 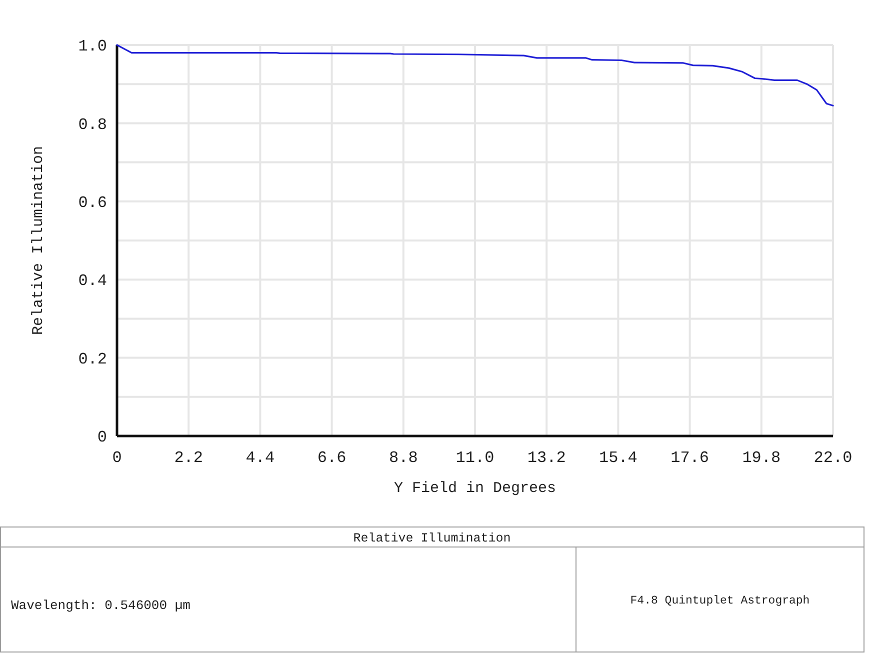 What do you see at coordinates (475, 458) in the screenshot?
I see `x-tick-label: 11.0` at bounding box center [475, 458].